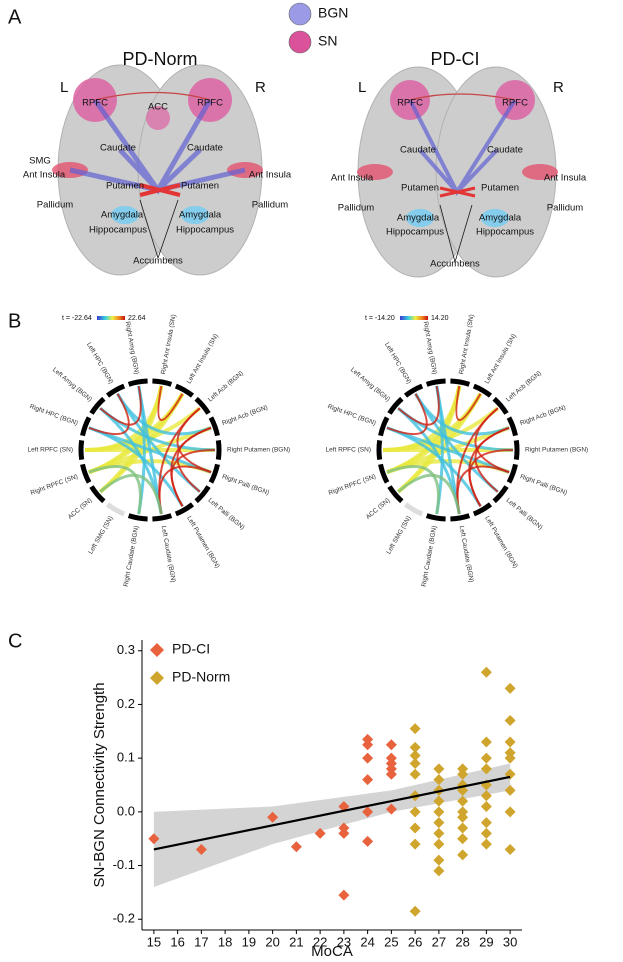  I want to click on region-label: Amygdala, so click(122, 215).